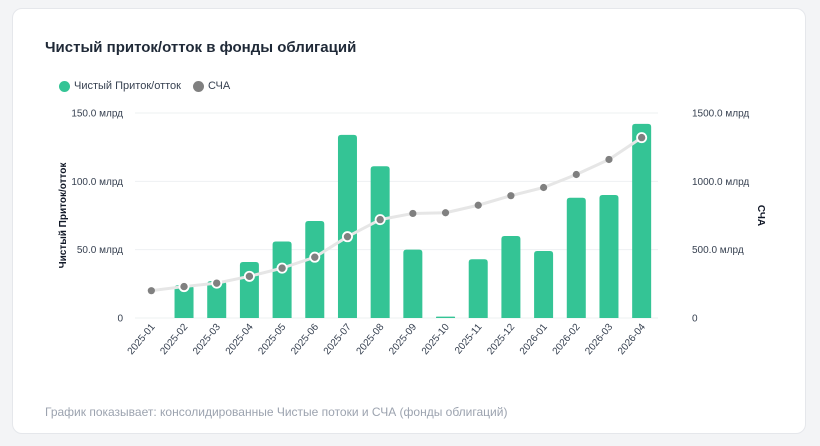 The width and height of the screenshot is (820, 446). I want to click on legend-label-net-flow: Чистый Приток/отток, so click(127, 86).